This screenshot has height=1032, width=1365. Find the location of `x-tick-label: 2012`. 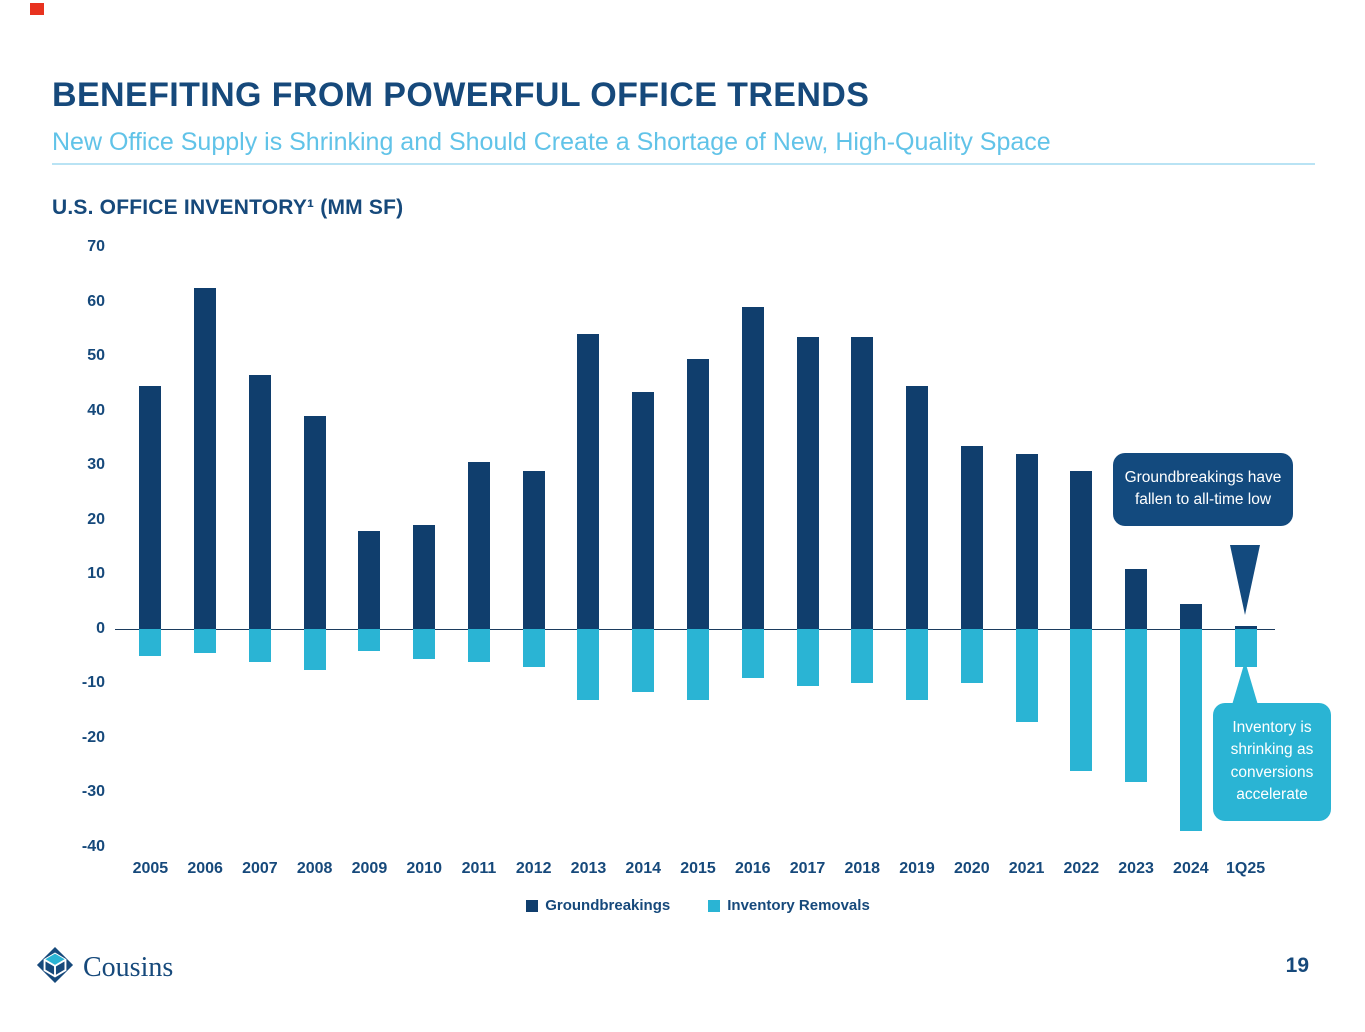

x-tick-label: 2012 is located at coordinates (533, 868).